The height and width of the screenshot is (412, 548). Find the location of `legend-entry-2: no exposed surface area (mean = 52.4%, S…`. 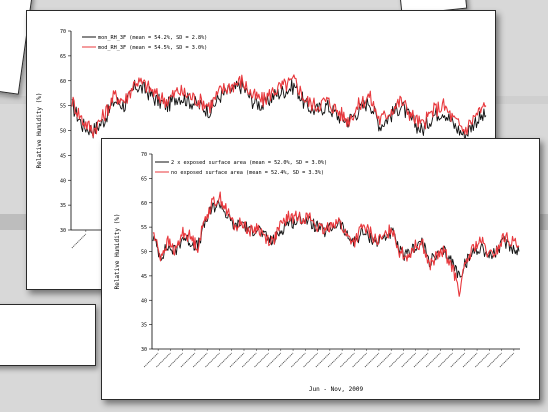

legend-entry-2: no exposed surface area (mean = 52.4%, S… is located at coordinates (247, 173).